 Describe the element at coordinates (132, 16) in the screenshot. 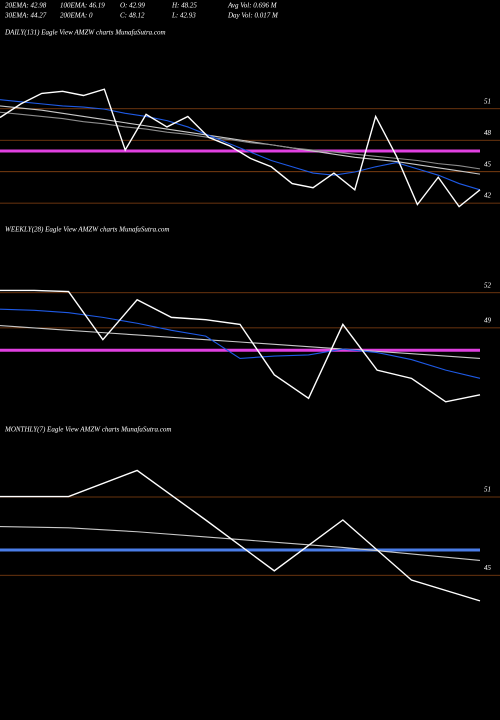

I see `header-stat: C: 48.12` at that location.